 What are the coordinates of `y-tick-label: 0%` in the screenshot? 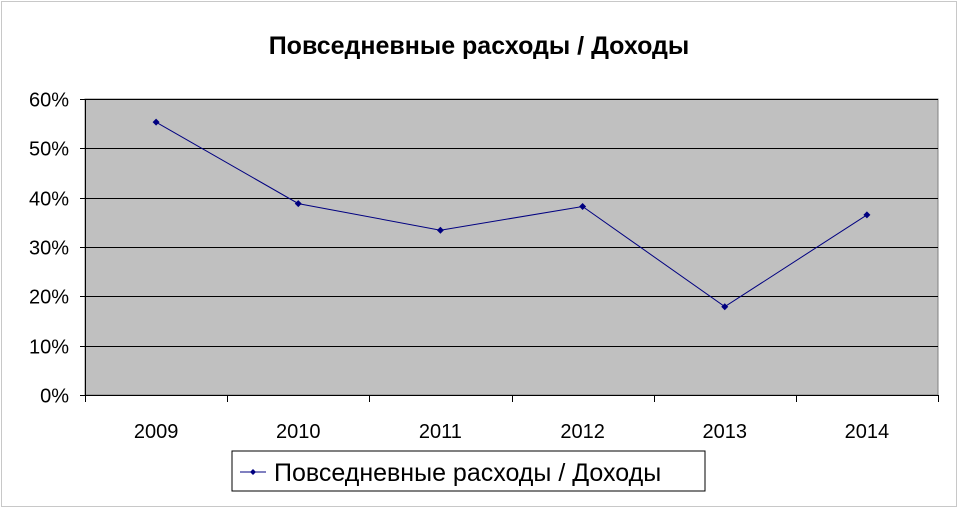 It's located at (54, 397).